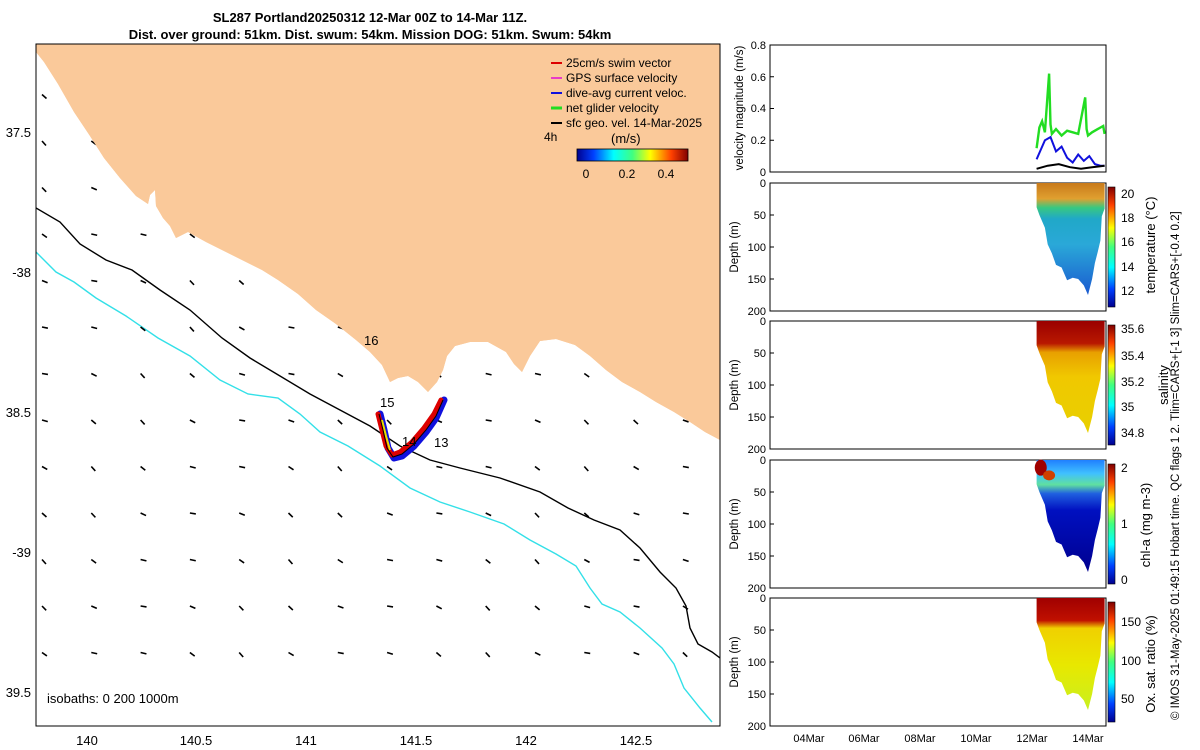 The image size is (1200, 750). I want to click on legend-label-dive-avg: dive-avg current veloc., so click(626, 93).